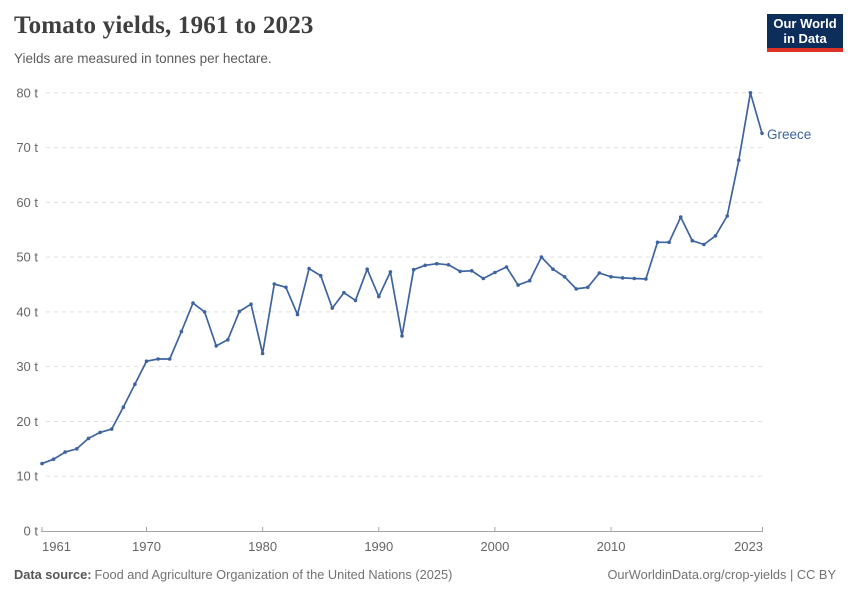 This screenshot has height=600, width=850. I want to click on data-point-2011, so click(622, 278).